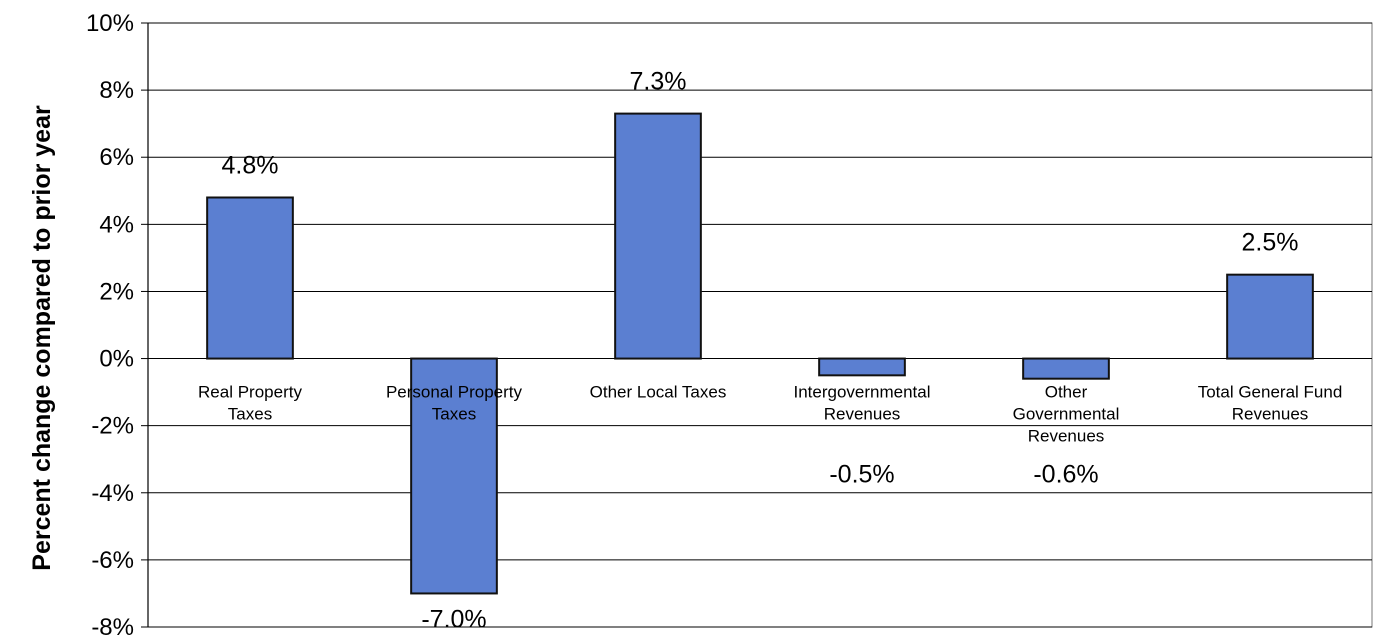 Image resolution: width=1375 pixels, height=638 pixels. Describe the element at coordinates (250, 165) in the screenshot. I see `data-label: 4.8%` at that location.